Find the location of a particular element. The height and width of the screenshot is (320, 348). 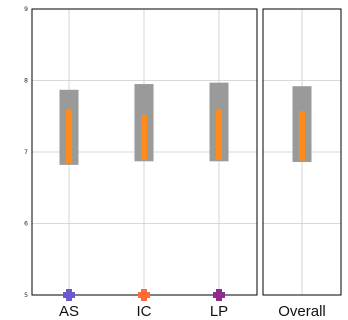

y-tick-label: 8 is located at coordinates (26, 81).